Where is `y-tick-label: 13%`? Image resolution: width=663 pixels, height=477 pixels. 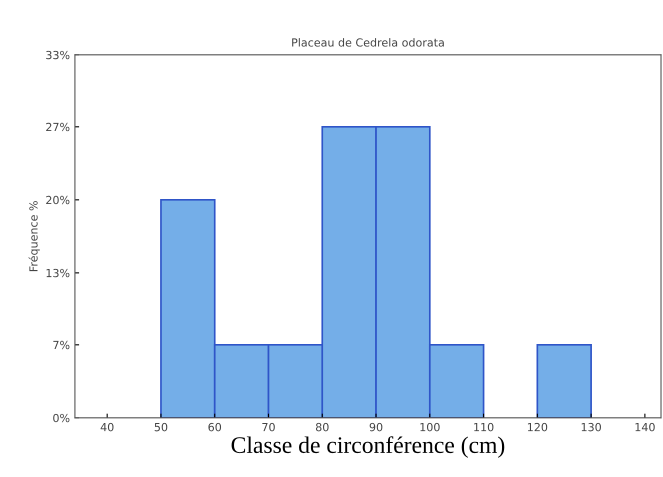
y-tick-label: 13% is located at coordinates (58, 273).